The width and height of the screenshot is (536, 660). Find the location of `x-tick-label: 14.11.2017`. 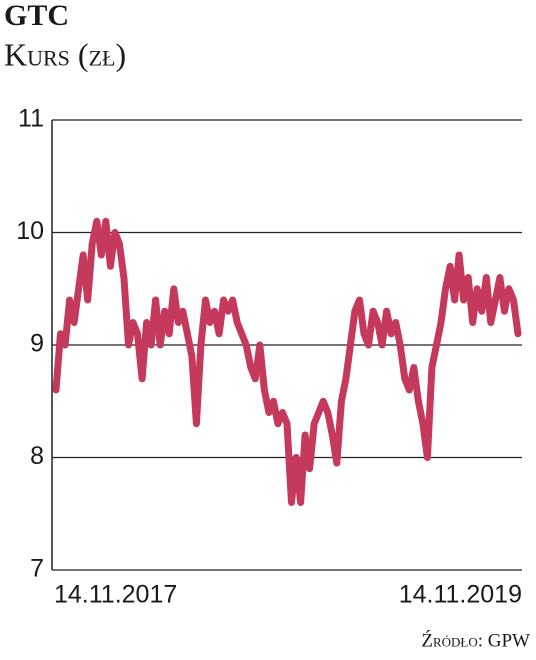

x-tick-label: 14.11.2017 is located at coordinates (115, 595).